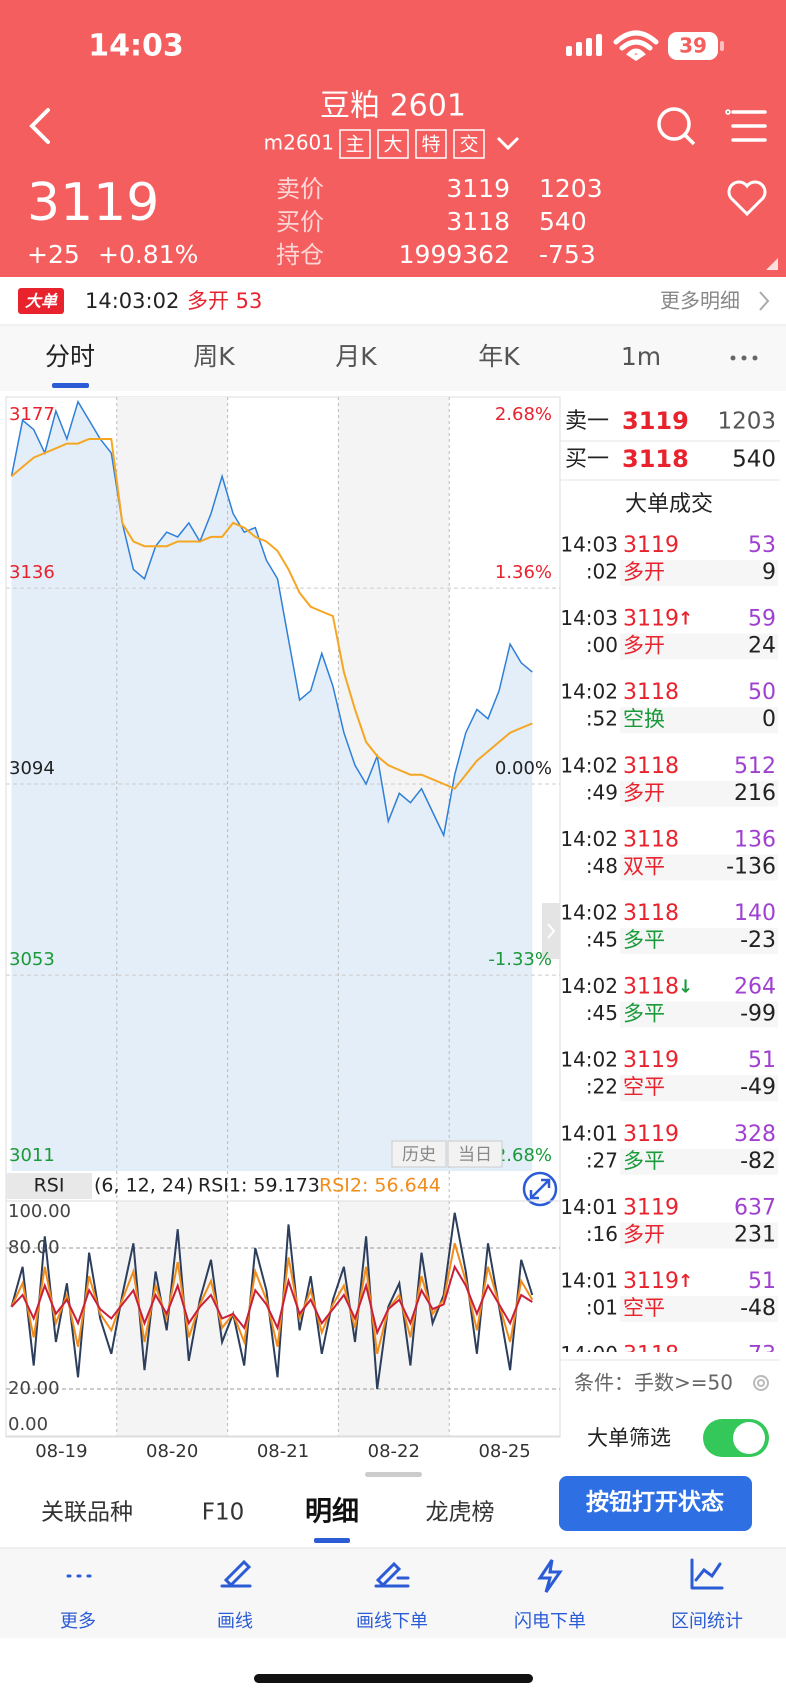 The image size is (786, 1701). What do you see at coordinates (602, 719) in the screenshot?
I see `order-sec: :52` at bounding box center [602, 719].